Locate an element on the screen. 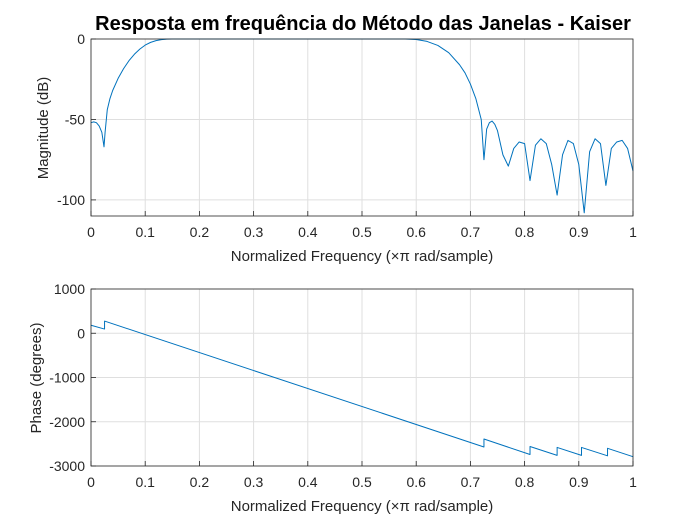  magnitude-x-tick-label: 0.3 is located at coordinates (254, 232).